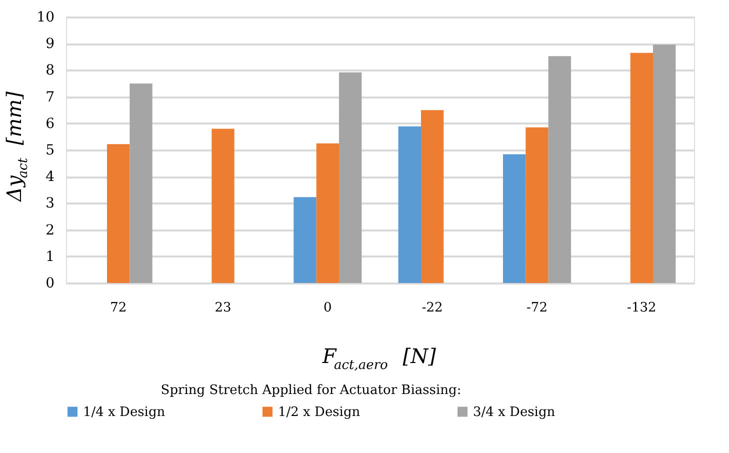 The height and width of the screenshot is (453, 729). I want to click on y-tick-label: 0, so click(50, 284).